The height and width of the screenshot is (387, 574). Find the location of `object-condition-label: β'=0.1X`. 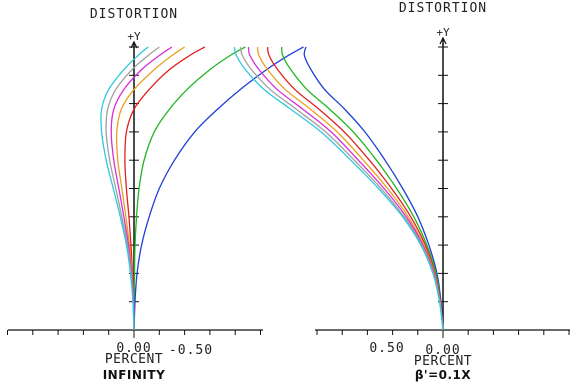

object-condition-label: β'=0.1X is located at coordinates (443, 375).